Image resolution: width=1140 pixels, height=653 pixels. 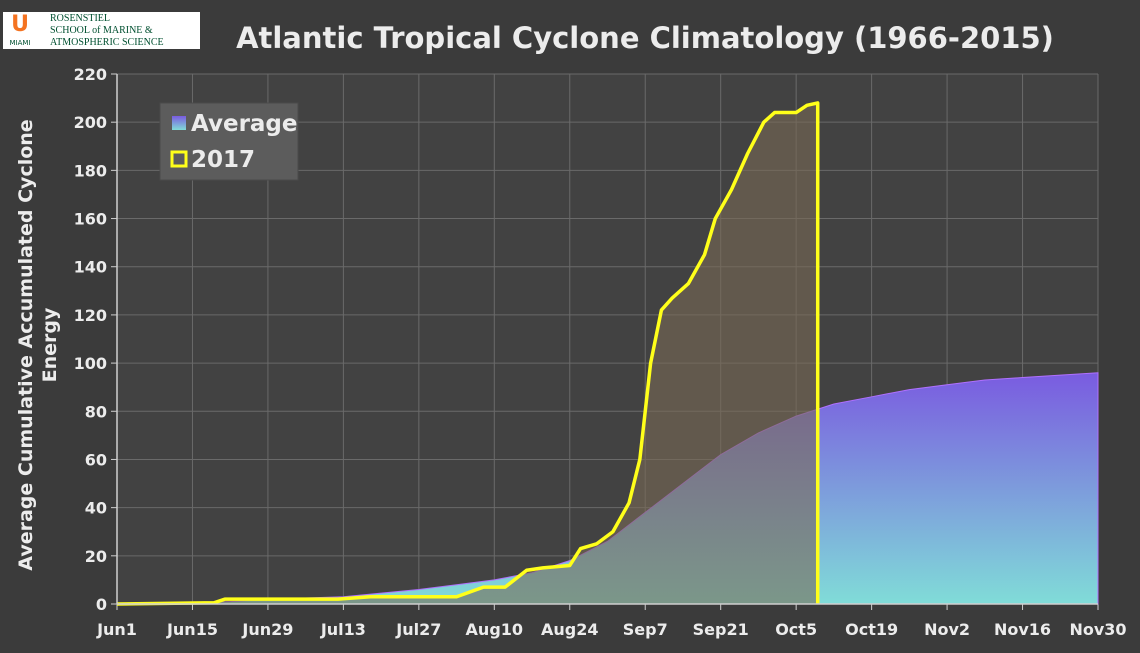 I want to click on y-tick-label: 200, so click(x=90, y=122).